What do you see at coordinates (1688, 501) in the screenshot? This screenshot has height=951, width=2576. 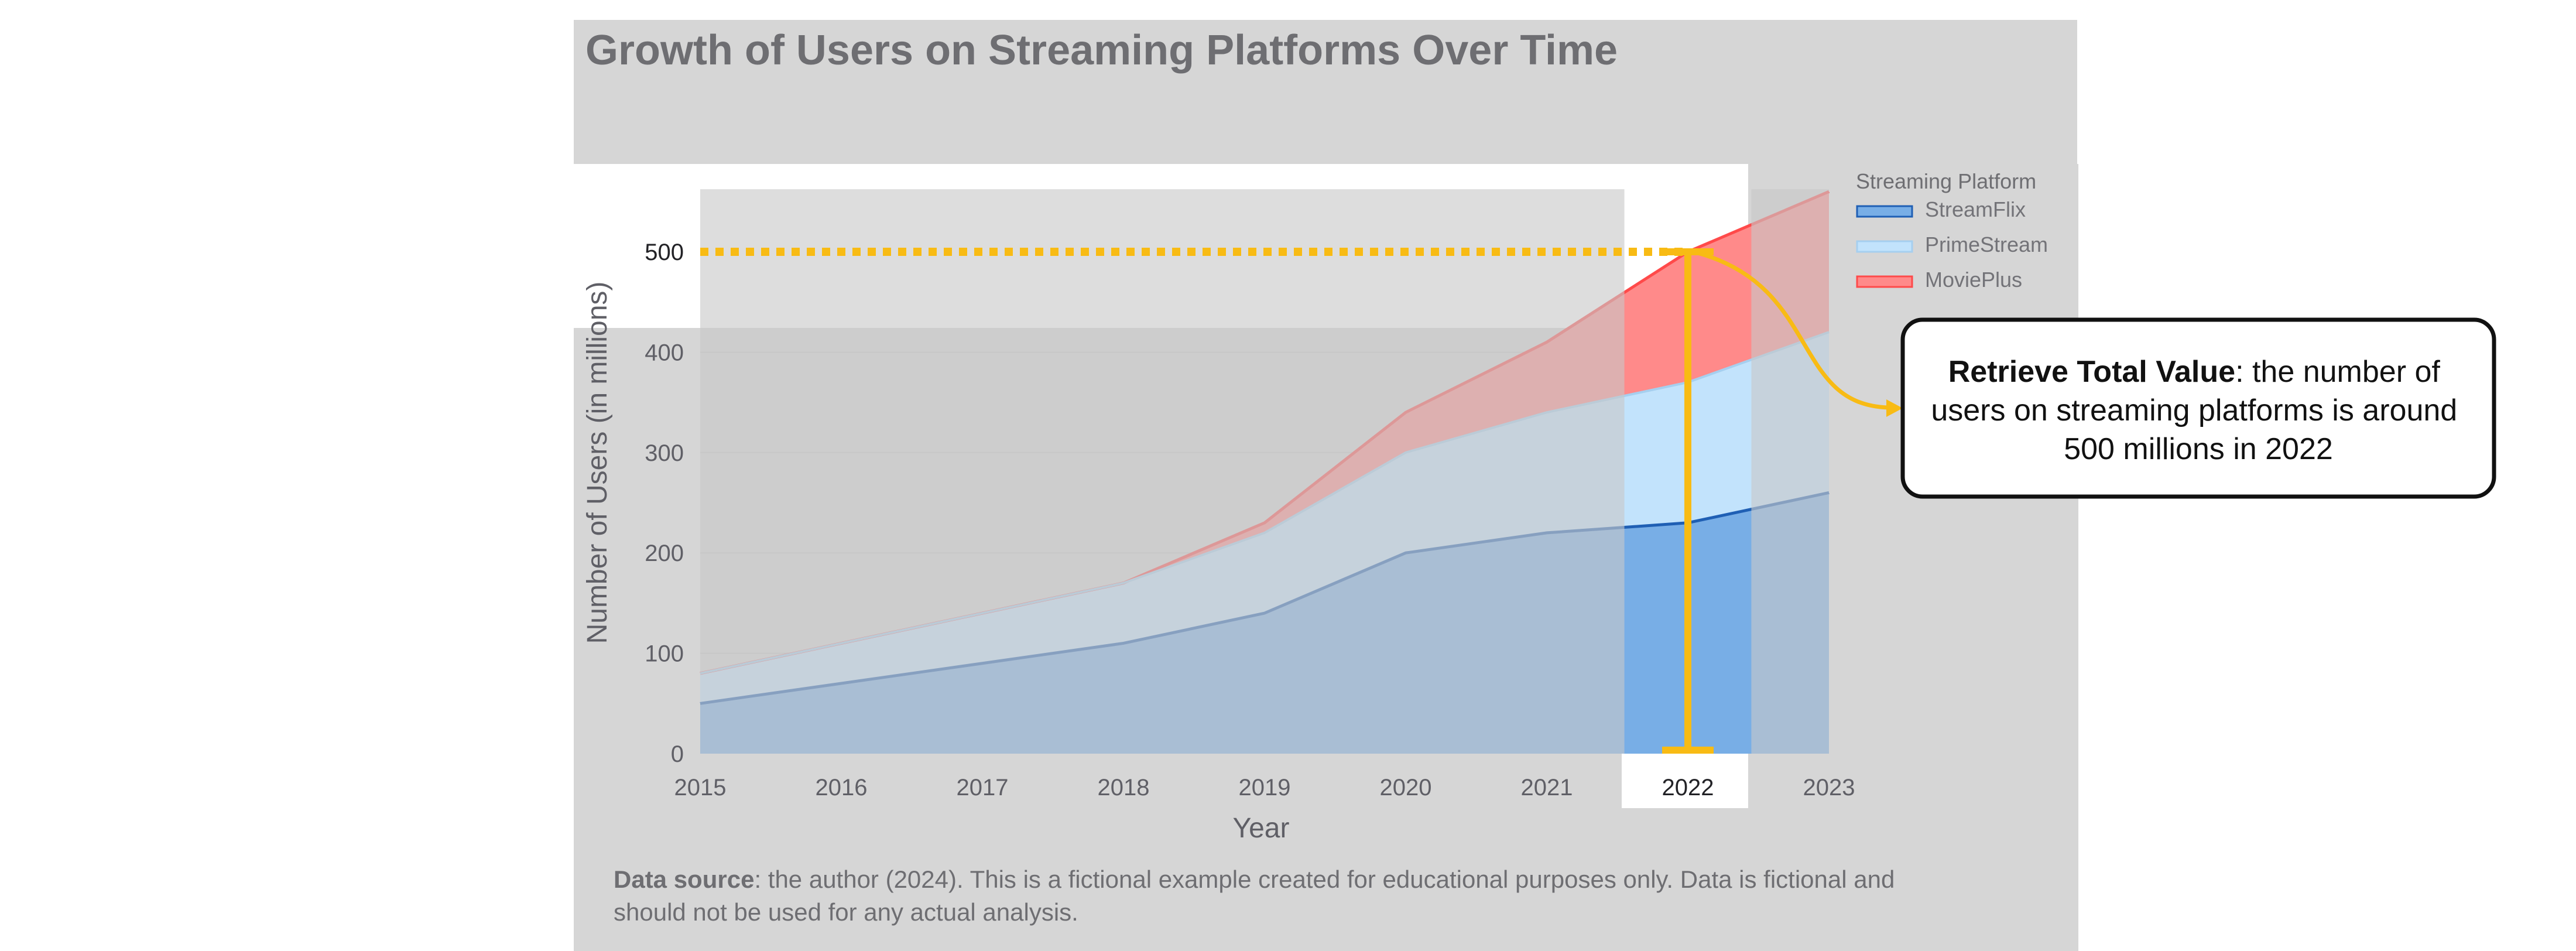 I see `value-bracket` at bounding box center [1688, 501].